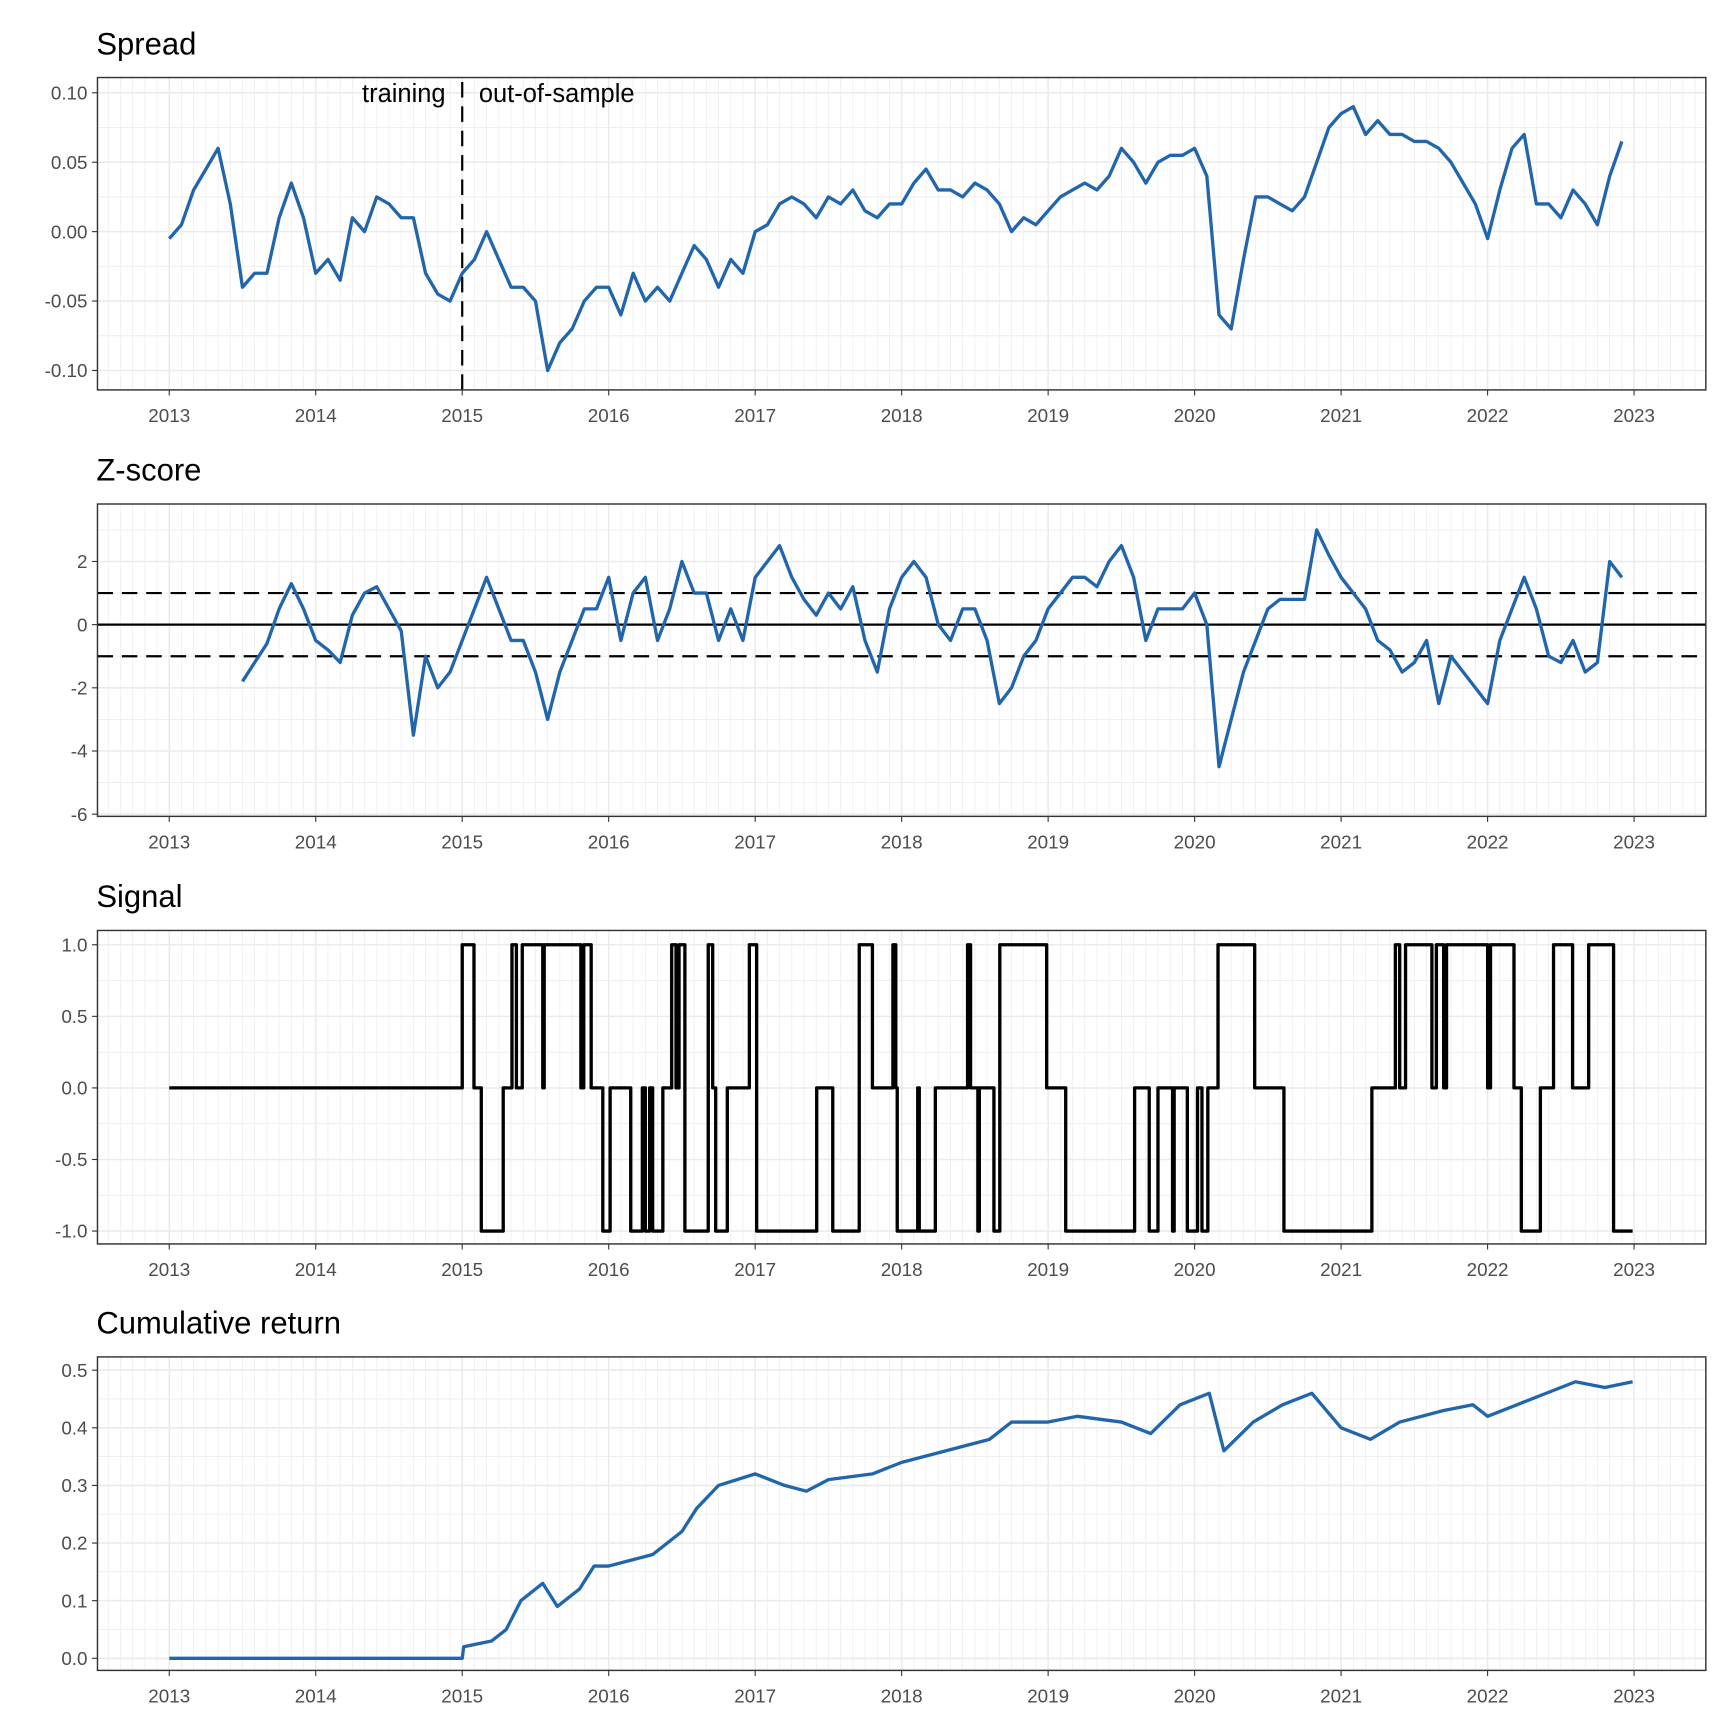 The height and width of the screenshot is (1728, 1728). Describe the element at coordinates (79, 687) in the screenshot. I see `y-tick-label: -2` at that location.